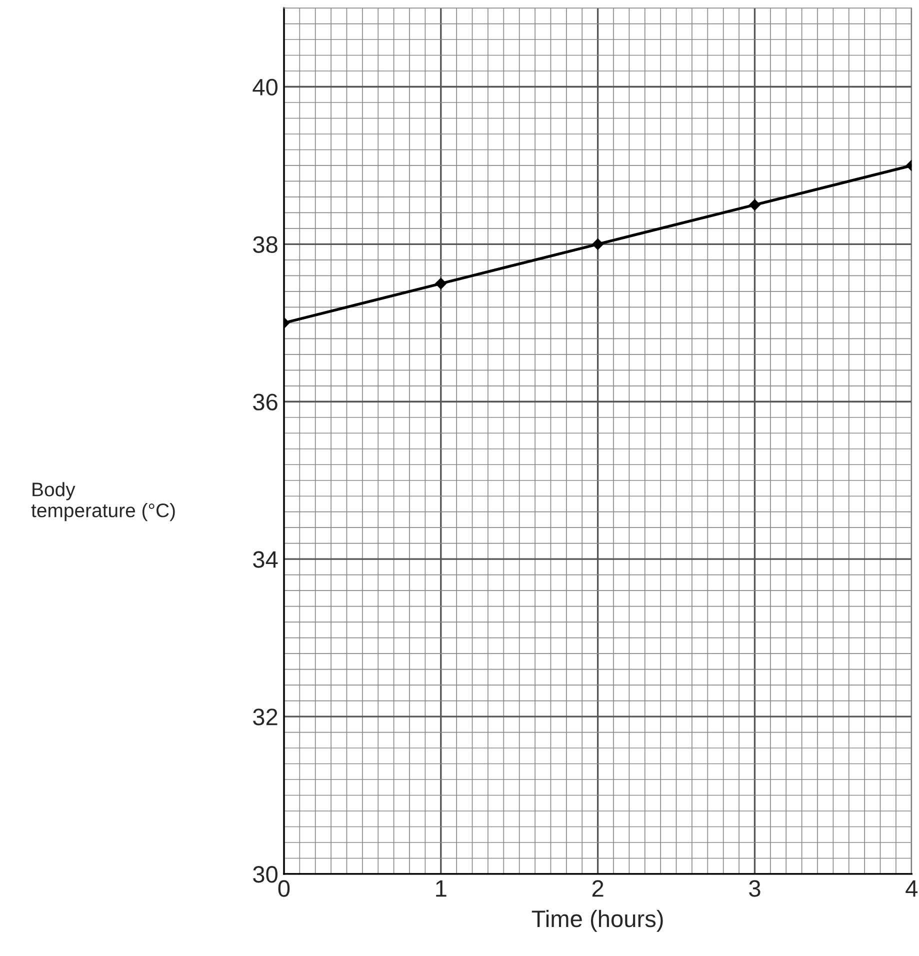  Describe the element at coordinates (754, 888) in the screenshot. I see `x-tick-label: 3` at that location.